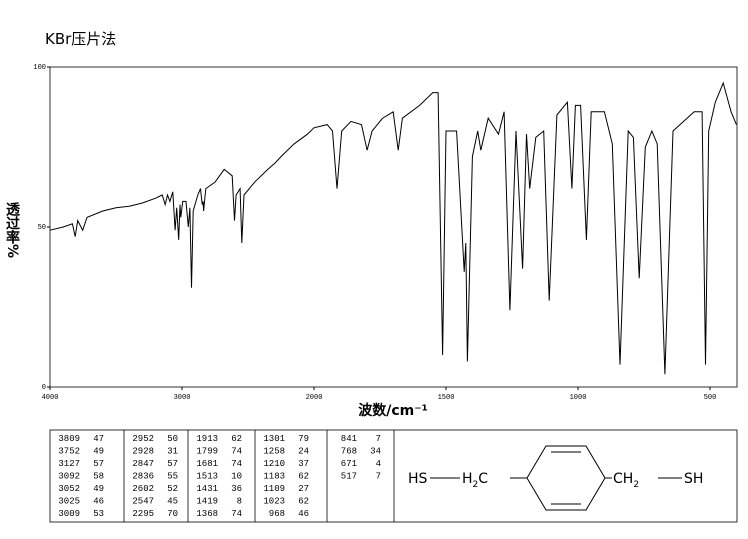 Image resolution: width=748 pixels, height=539 pixels. What do you see at coordinates (207, 514) in the screenshot?
I see `table-cell: 1368` at bounding box center [207, 514].